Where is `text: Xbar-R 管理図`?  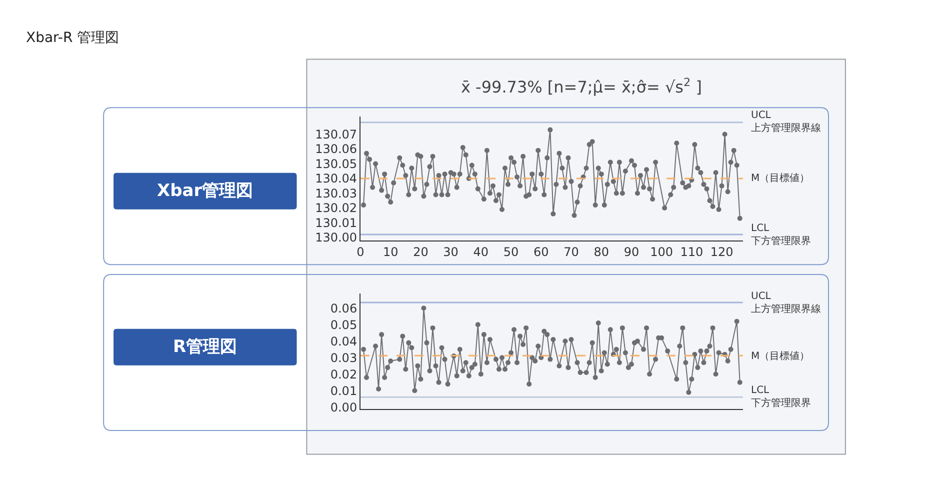
text: Xbar-R 管理図 is located at coordinates (73, 38).